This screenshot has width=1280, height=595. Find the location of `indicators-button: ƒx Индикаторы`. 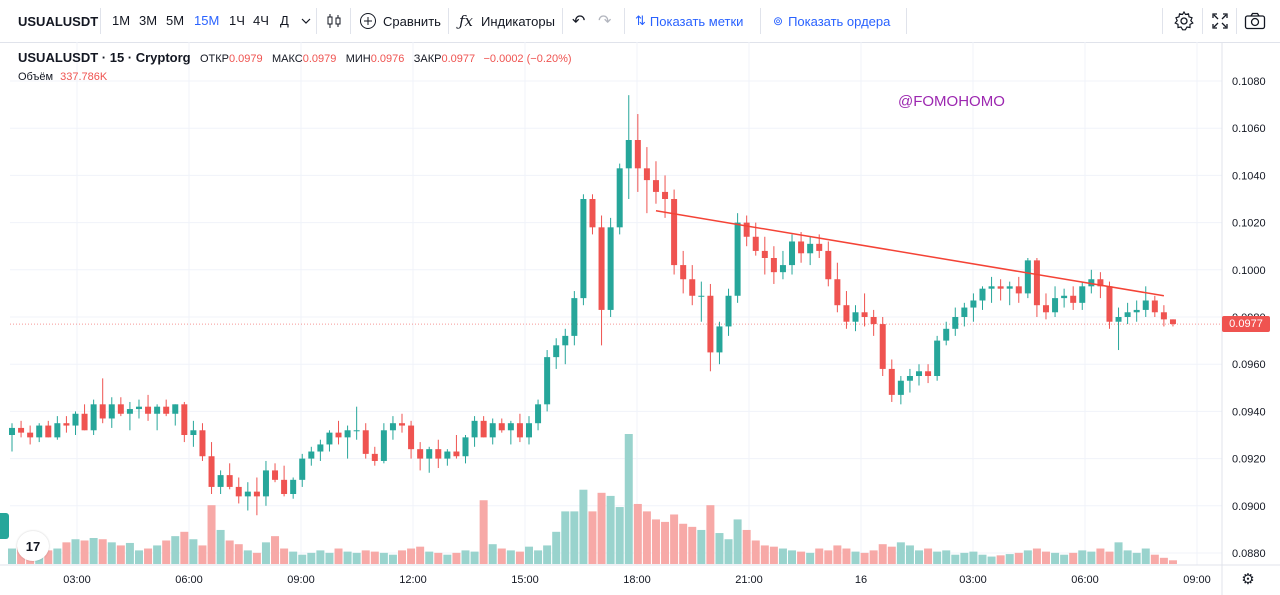

indicators-button: ƒx Индикаторы is located at coordinates (507, 21).